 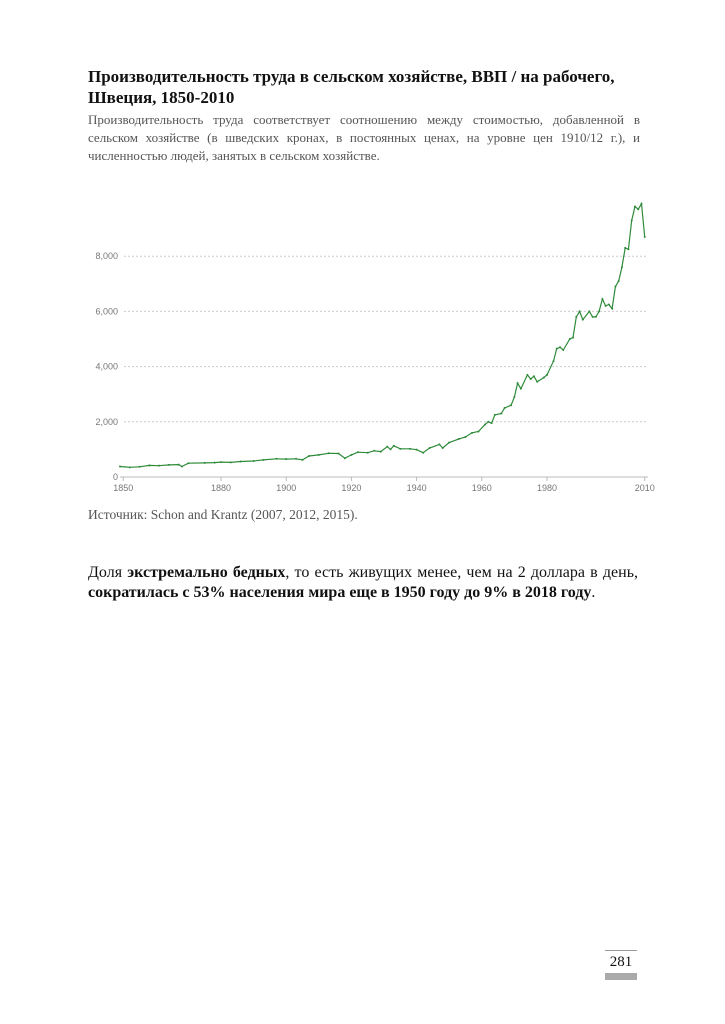 I want to click on x-tick-label: 1940, so click(x=417, y=488).